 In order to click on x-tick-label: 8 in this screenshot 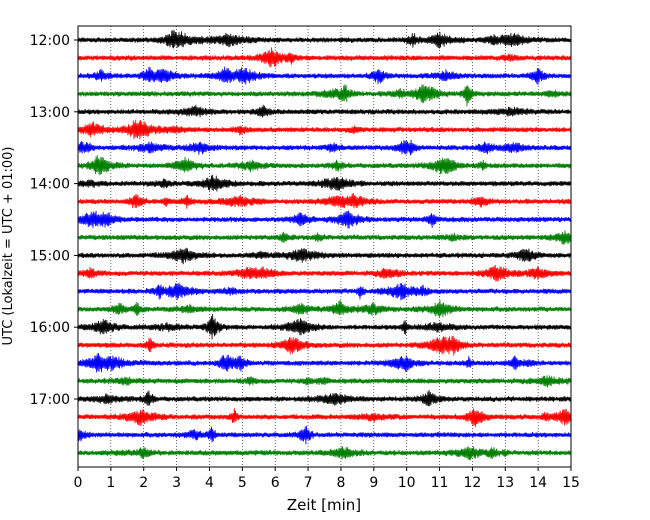, I will do `click(340, 483)`.